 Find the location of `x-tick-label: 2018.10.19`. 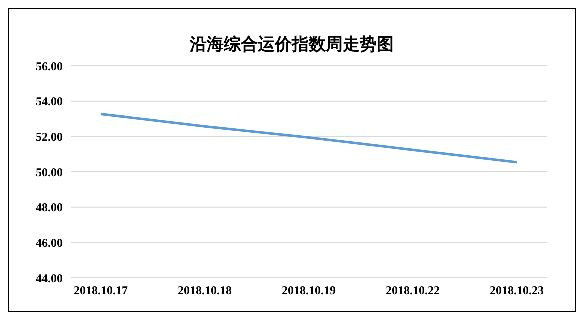

x-tick-label: 2018.10.19 is located at coordinates (309, 291).